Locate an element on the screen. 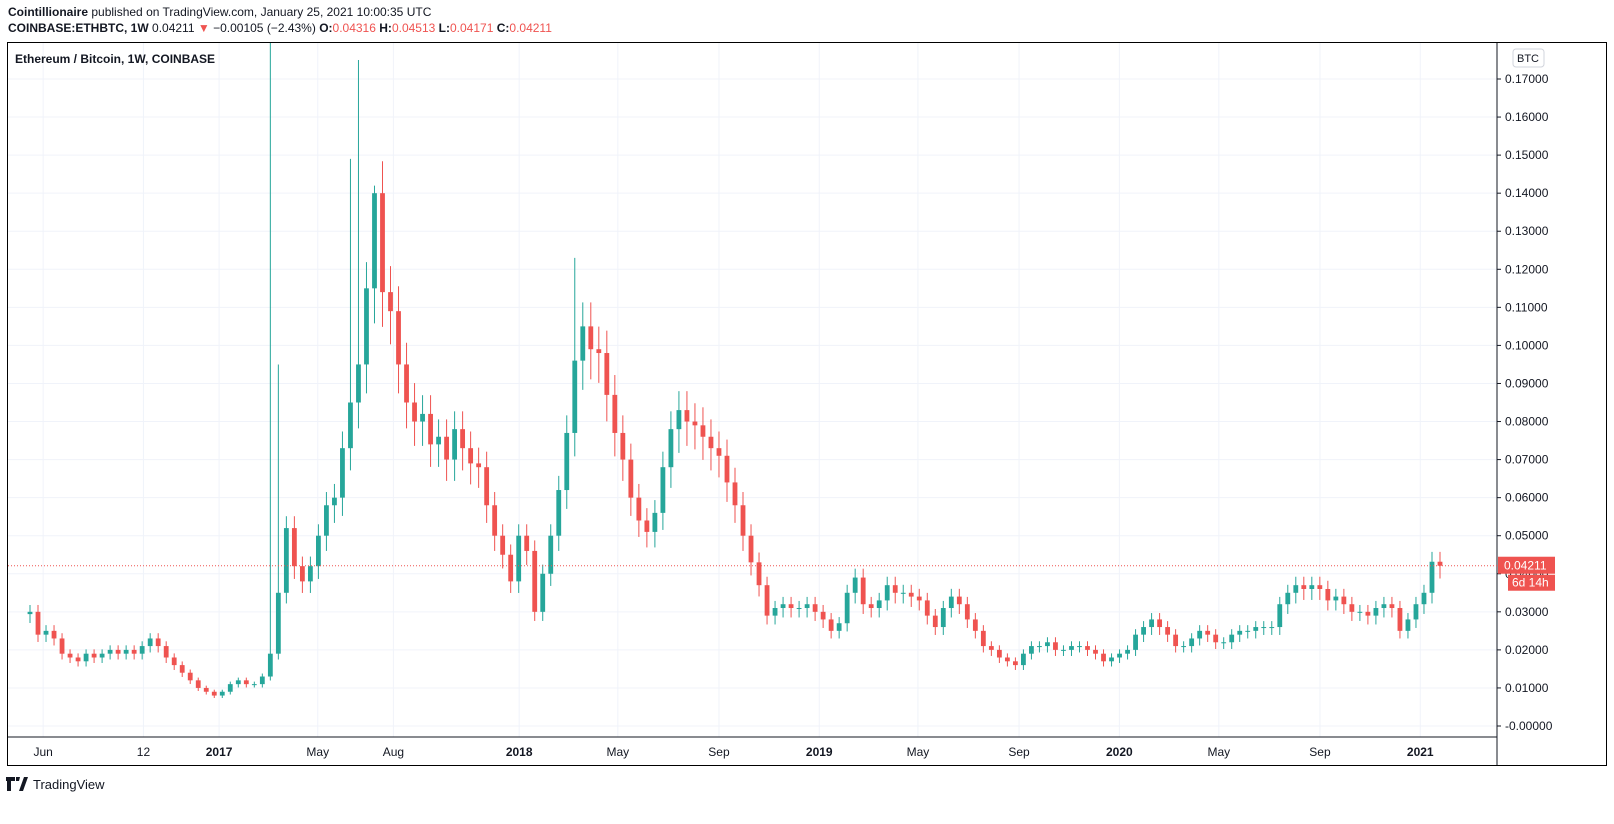 The width and height of the screenshot is (1614, 824). price-change: −0.00105 (−2.43%) is located at coordinates (264, 28).